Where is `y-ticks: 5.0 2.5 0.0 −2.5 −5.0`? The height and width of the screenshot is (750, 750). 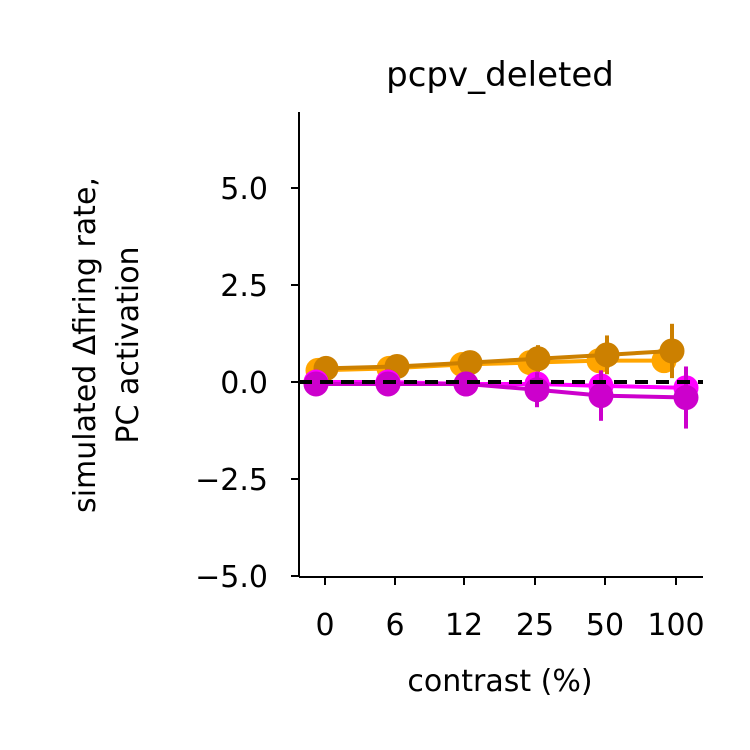 y-ticks: 5.0 2.5 0.0 −2.5 −5.0 is located at coordinates (247, 383).